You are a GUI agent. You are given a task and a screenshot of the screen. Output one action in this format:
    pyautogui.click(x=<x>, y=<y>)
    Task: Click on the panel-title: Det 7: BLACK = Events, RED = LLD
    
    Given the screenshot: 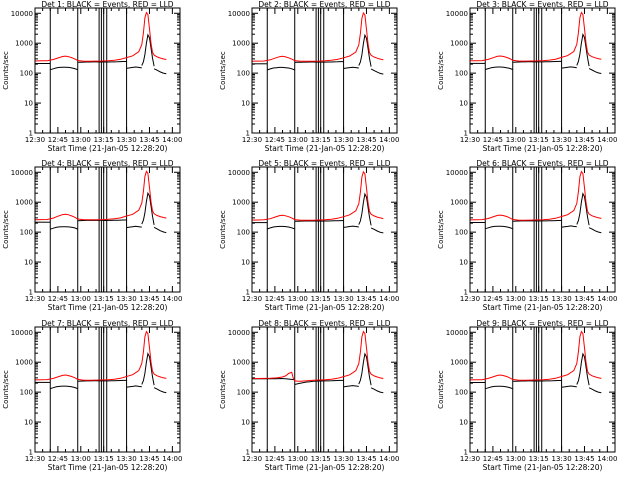 What is the action you would take?
    pyautogui.click(x=107, y=323)
    